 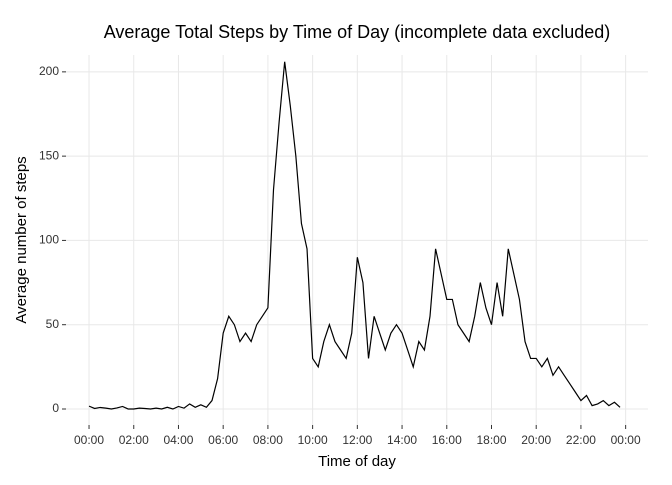 What do you see at coordinates (357, 461) in the screenshot?
I see `x-axis-label: Time of day` at bounding box center [357, 461].